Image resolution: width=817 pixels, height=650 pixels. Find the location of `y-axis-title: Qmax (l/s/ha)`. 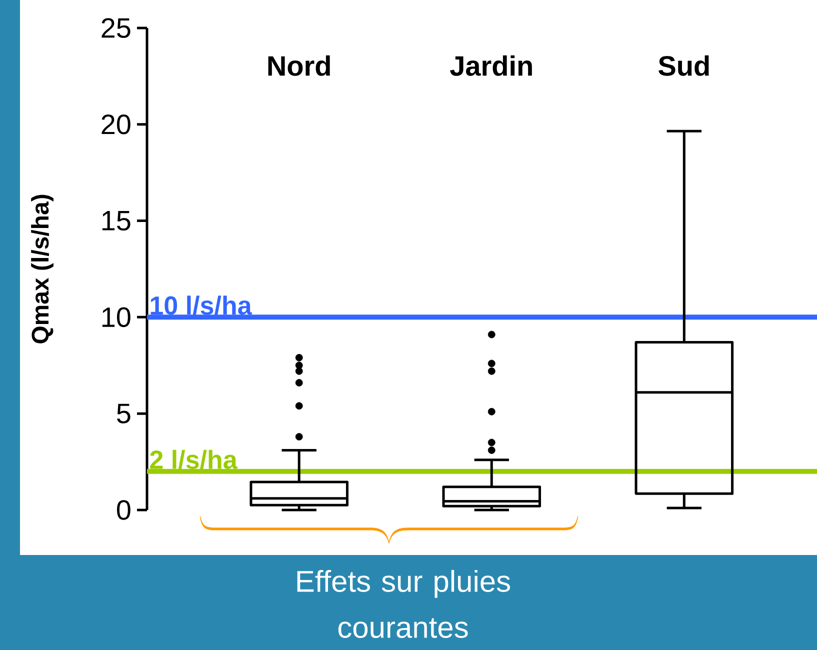

y-axis-title: Qmax (l/s/ha) is located at coordinates (42, 269).